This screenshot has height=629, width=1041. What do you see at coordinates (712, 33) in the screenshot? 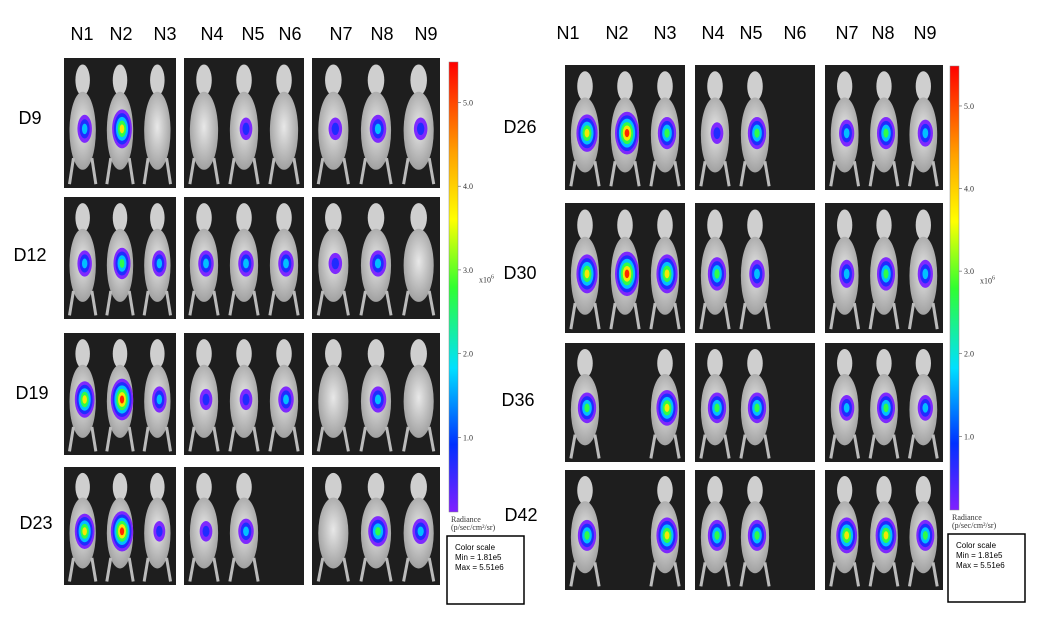
I see `column-label: N4` at bounding box center [712, 33].